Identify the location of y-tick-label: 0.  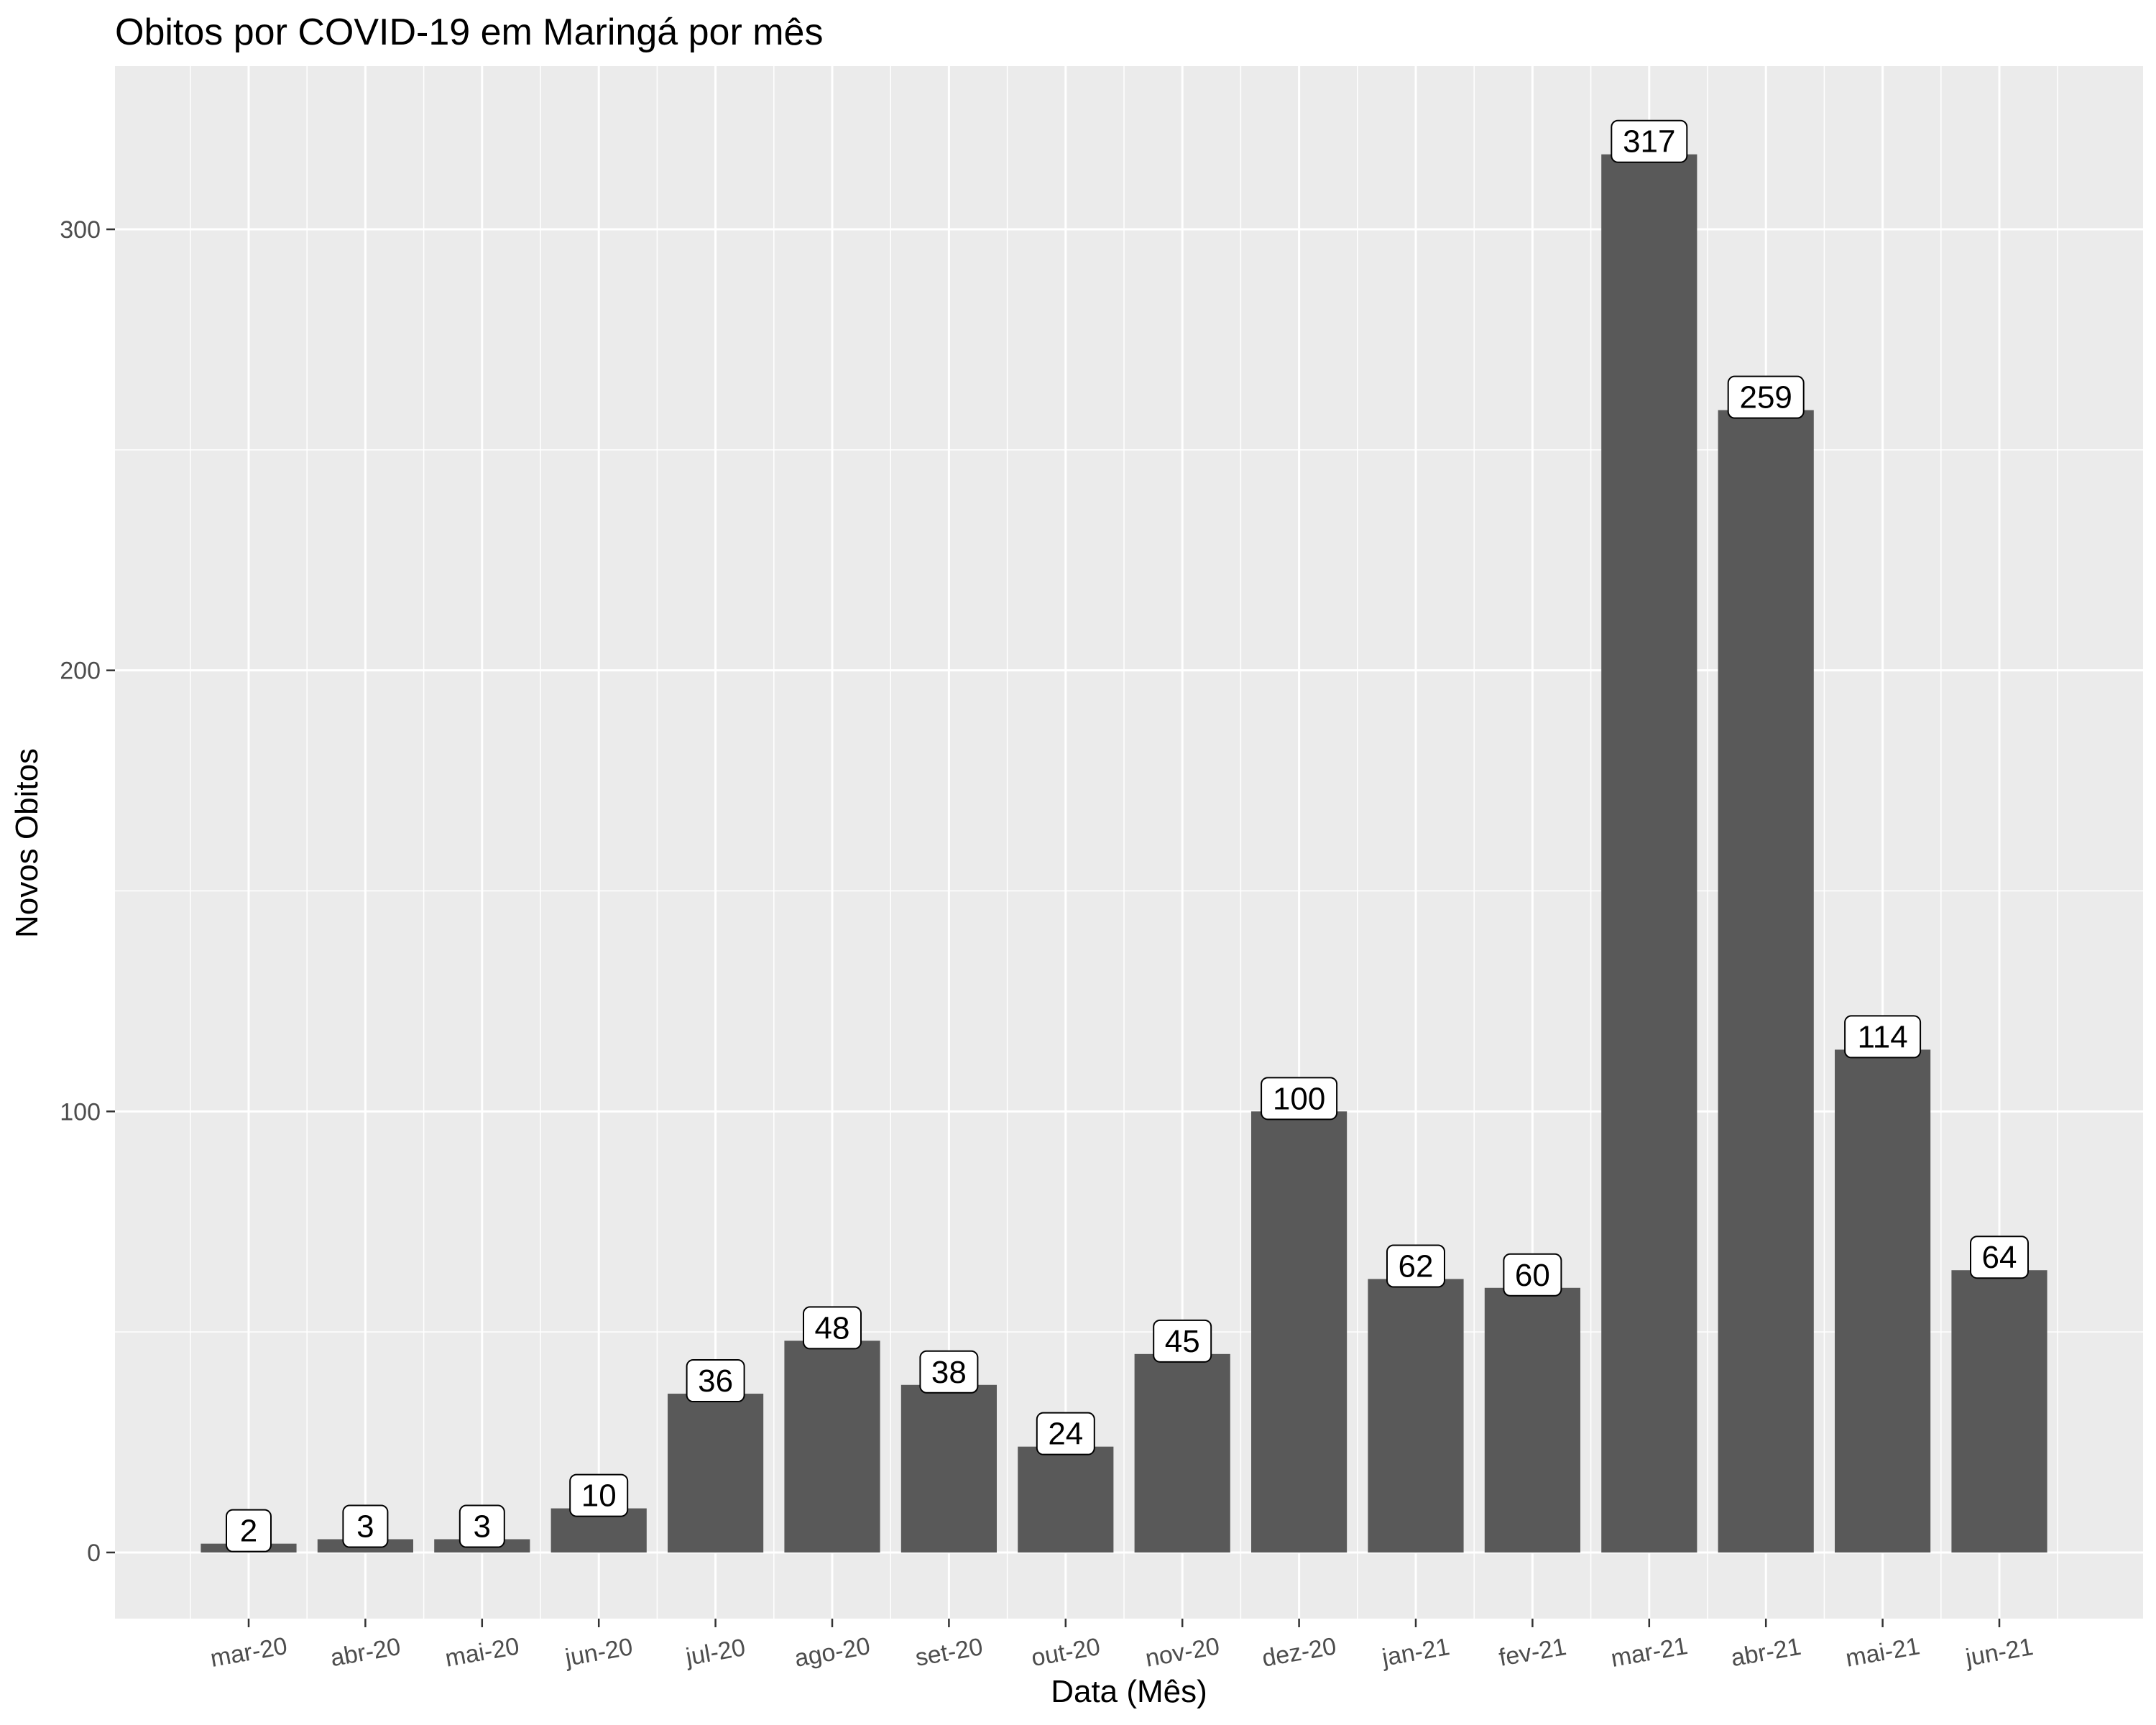
(94, 1553).